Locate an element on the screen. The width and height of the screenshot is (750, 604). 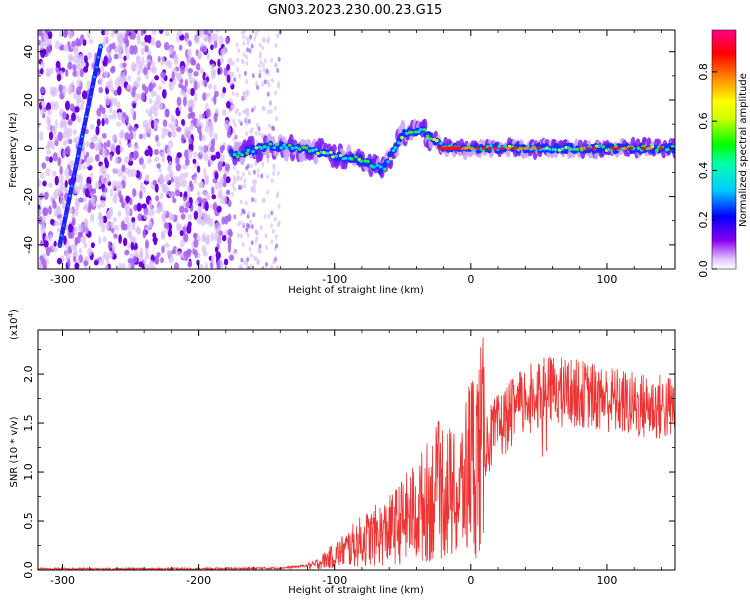
snr-ylabel: SNR (10 * v/v) is located at coordinates (14, 451).